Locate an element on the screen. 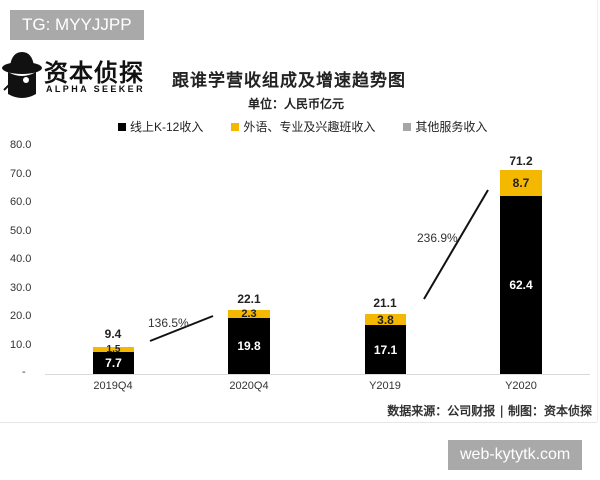 This screenshot has width=600, height=480. bar-y2019: 3.8 17.1 is located at coordinates (385, 343).